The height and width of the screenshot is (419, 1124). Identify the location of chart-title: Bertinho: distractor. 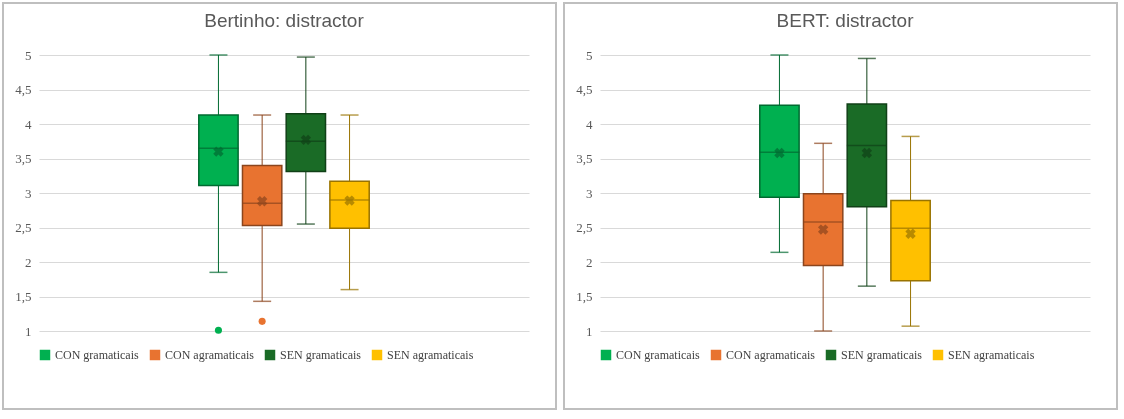
(284, 20).